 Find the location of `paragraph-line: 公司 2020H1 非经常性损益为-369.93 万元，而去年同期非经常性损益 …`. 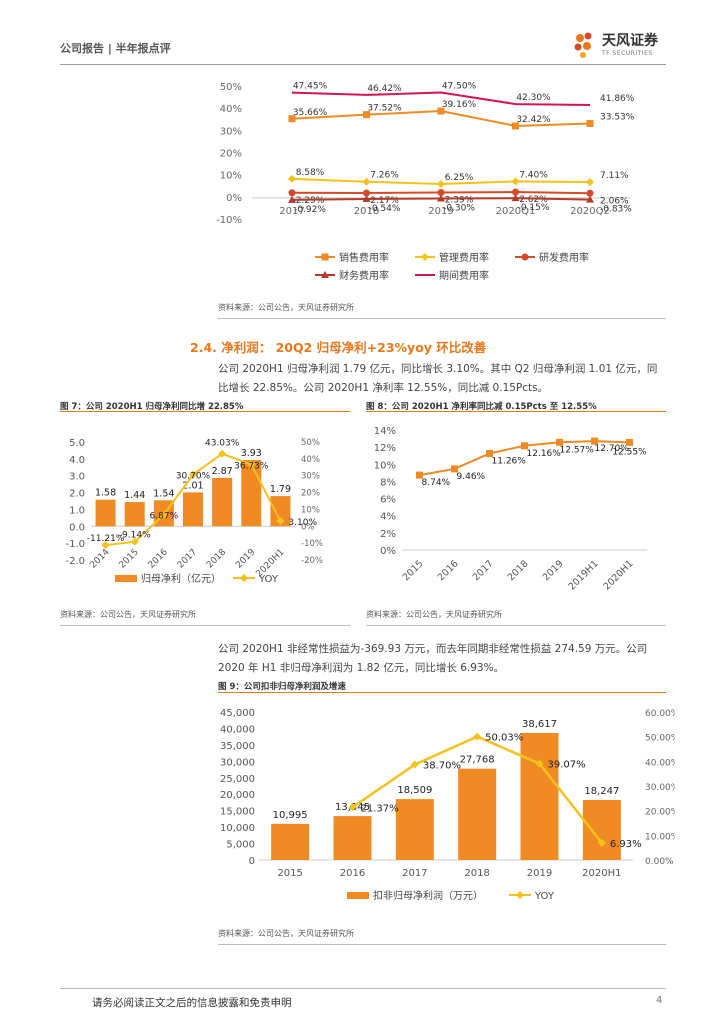

paragraph-line: 公司 2020H1 非经常性损益为-369.93 万元，而去年同期非经常性损益 … is located at coordinates (433, 649).